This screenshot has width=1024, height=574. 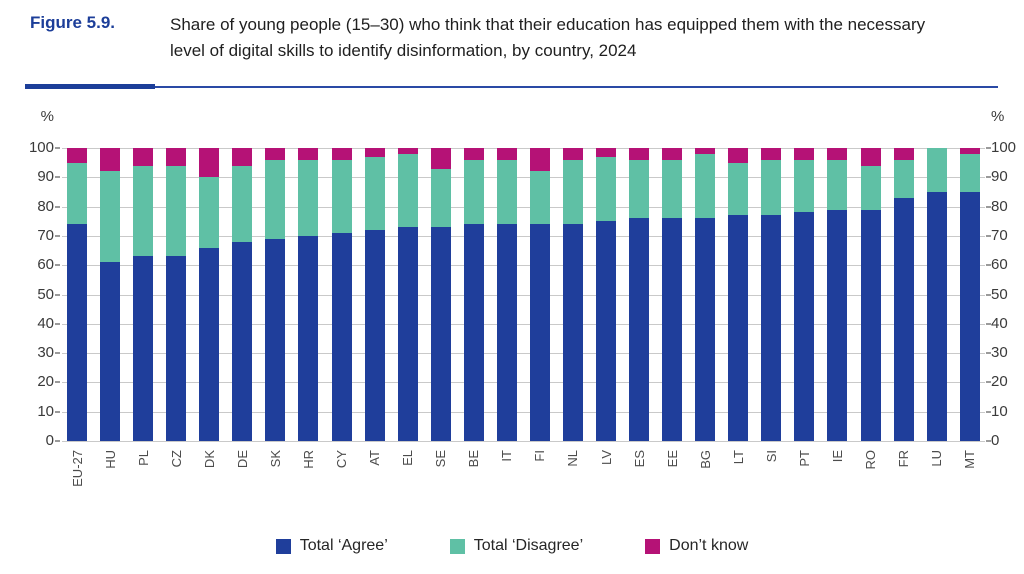 I want to click on x-tick-label-text: PT, so click(x=804, y=458).